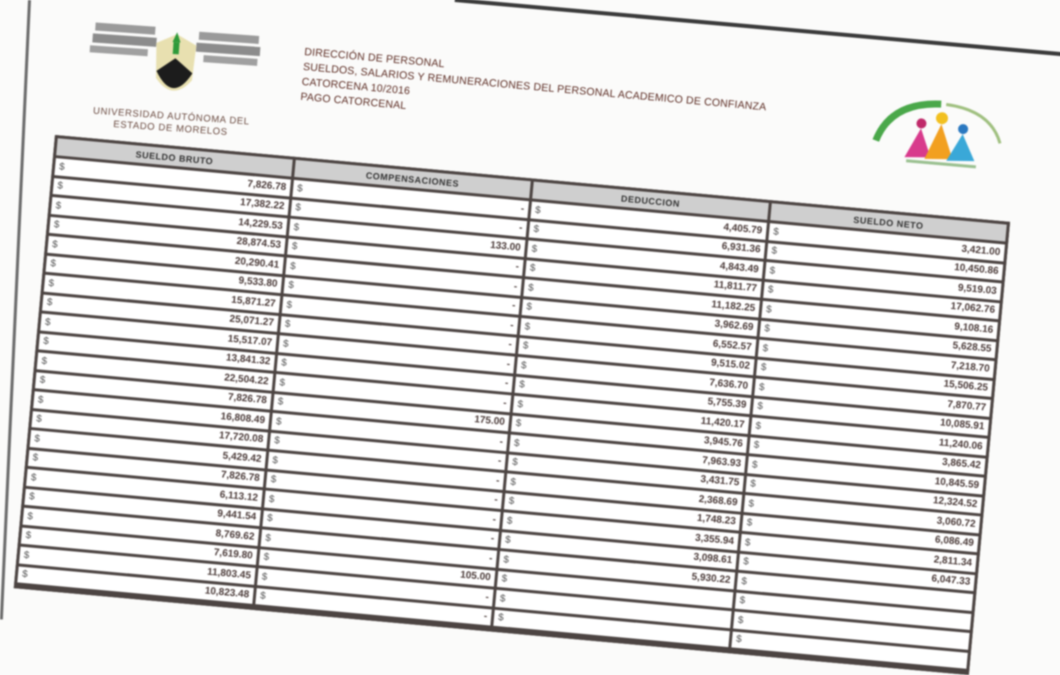  What do you see at coordinates (233, 554) in the screenshot?
I see `cell-value: 7,619.80` at bounding box center [233, 554].